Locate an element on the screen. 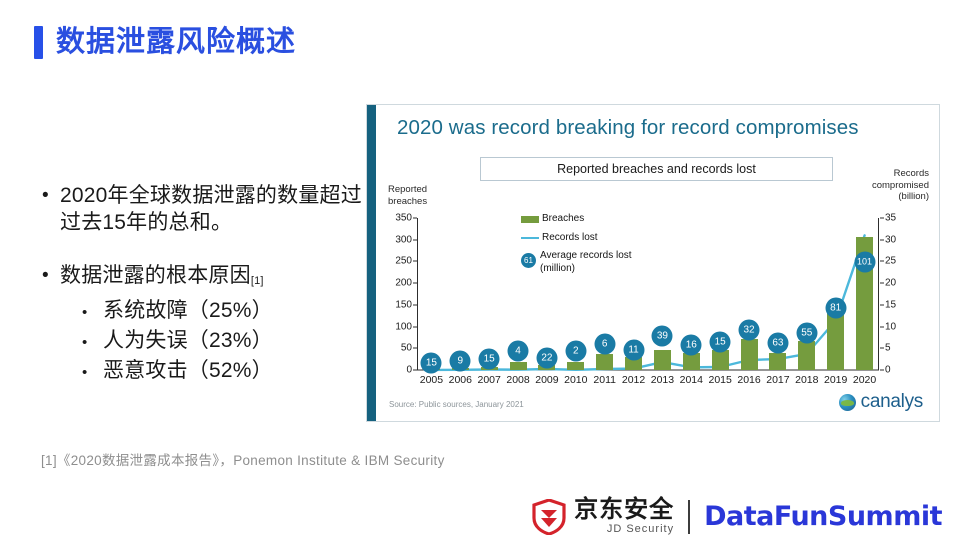 The width and height of the screenshot is (960, 540). bullet-text: 数据泄露的根本原因 is located at coordinates (155, 275).